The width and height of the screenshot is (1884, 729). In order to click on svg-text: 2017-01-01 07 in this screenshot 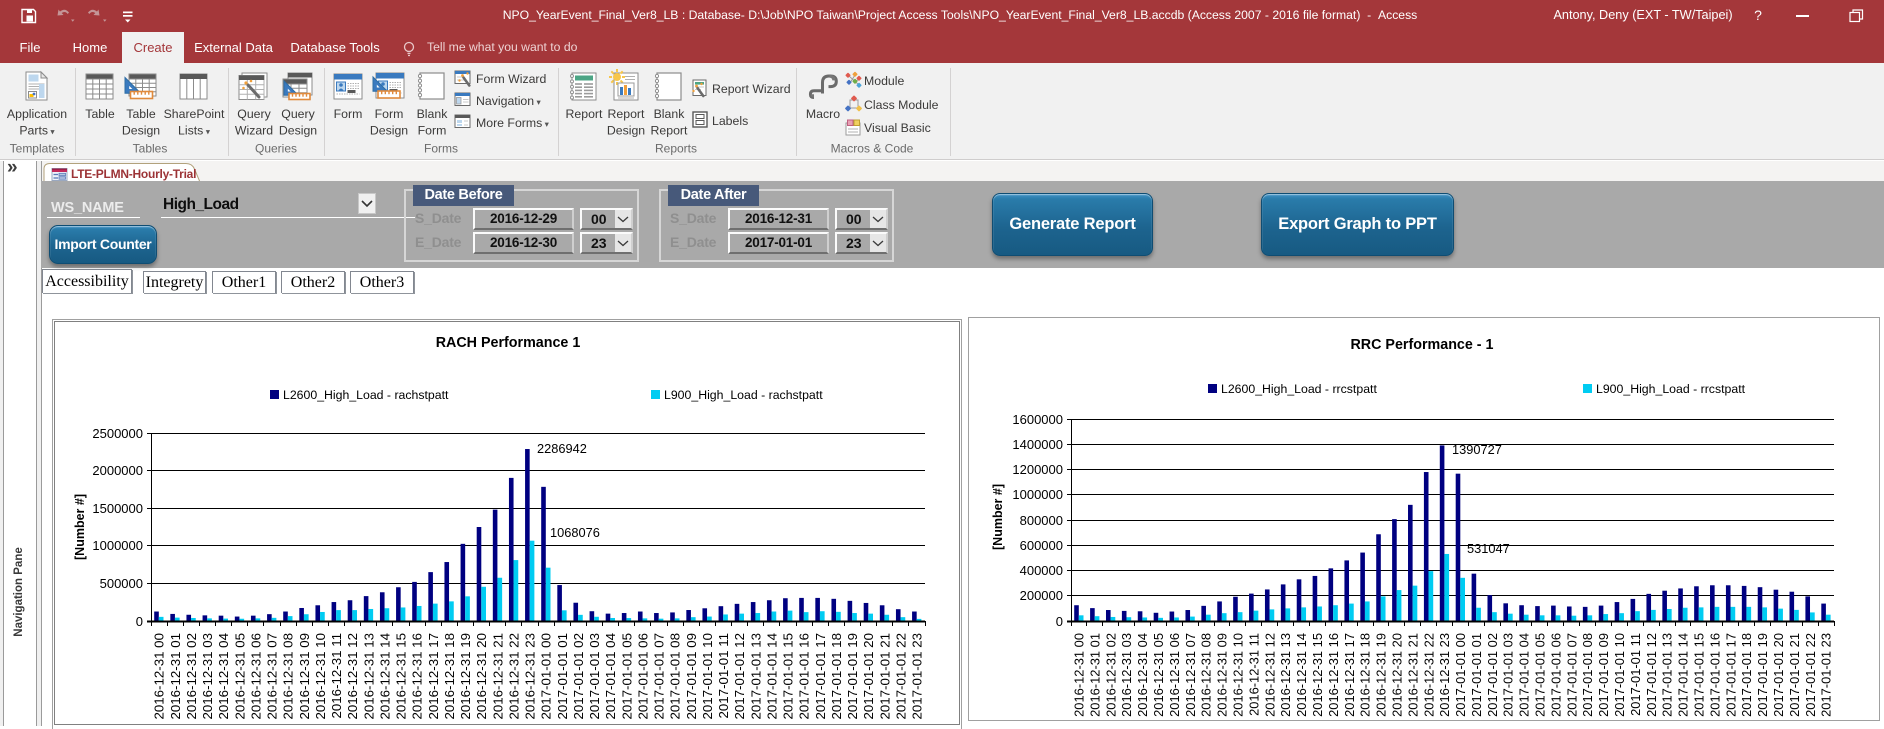, I will do `click(659, 676)`.